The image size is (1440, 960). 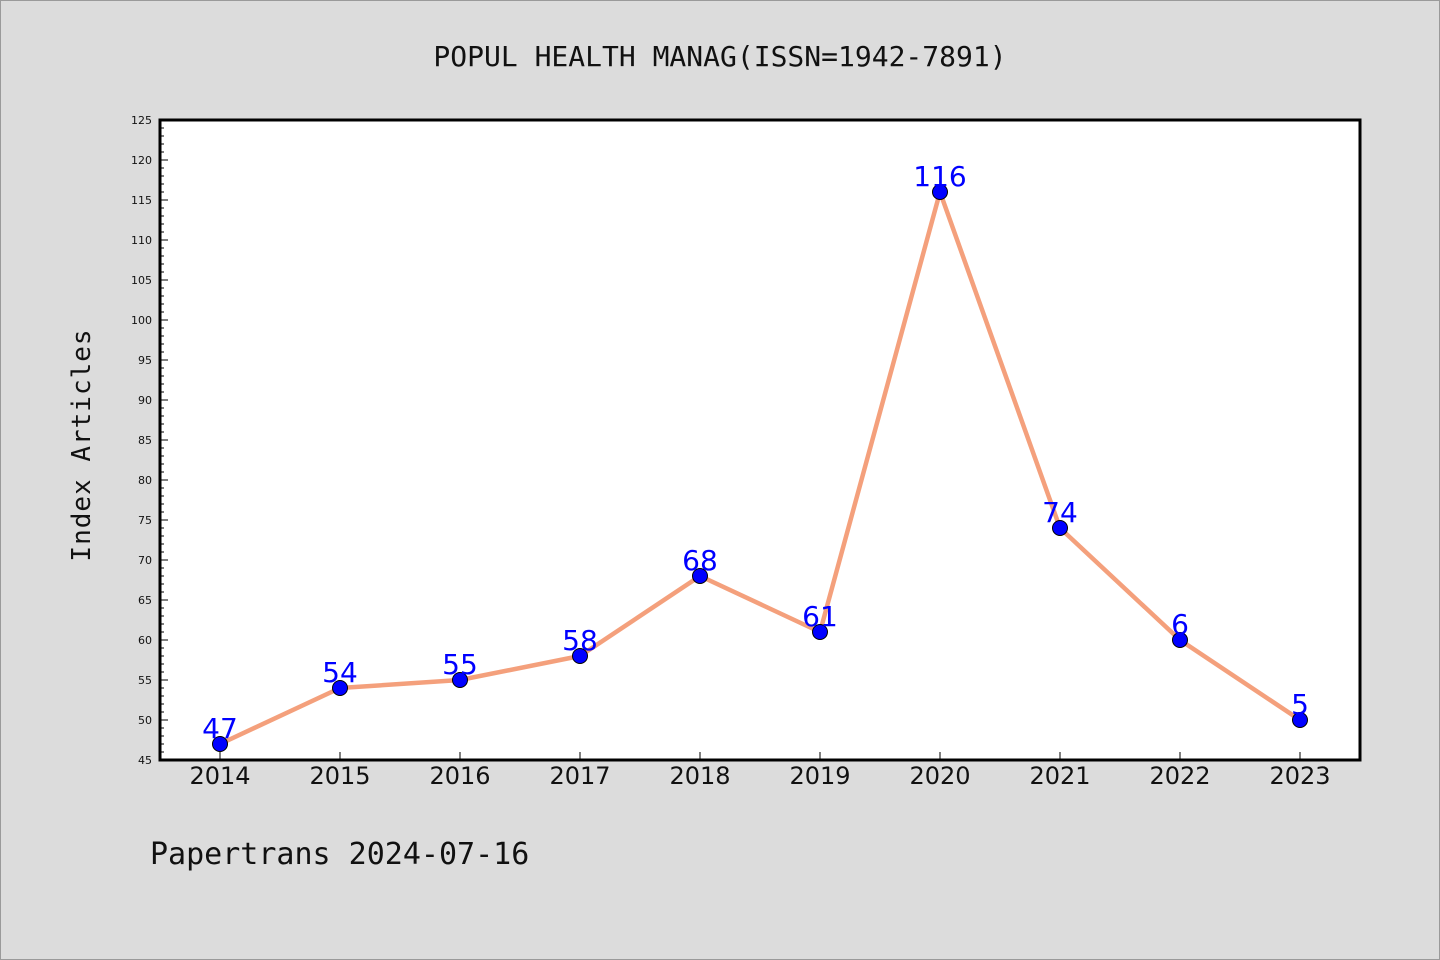 I want to click on y-tick-label: 60, so click(x=145, y=640).